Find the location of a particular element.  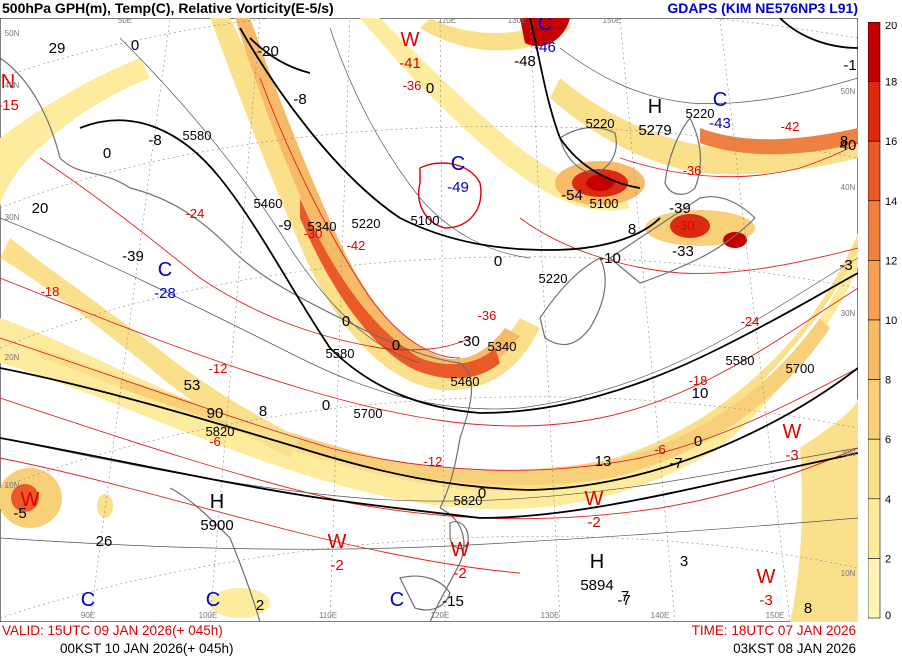

vorticity-value: 7 is located at coordinates (625, 596).